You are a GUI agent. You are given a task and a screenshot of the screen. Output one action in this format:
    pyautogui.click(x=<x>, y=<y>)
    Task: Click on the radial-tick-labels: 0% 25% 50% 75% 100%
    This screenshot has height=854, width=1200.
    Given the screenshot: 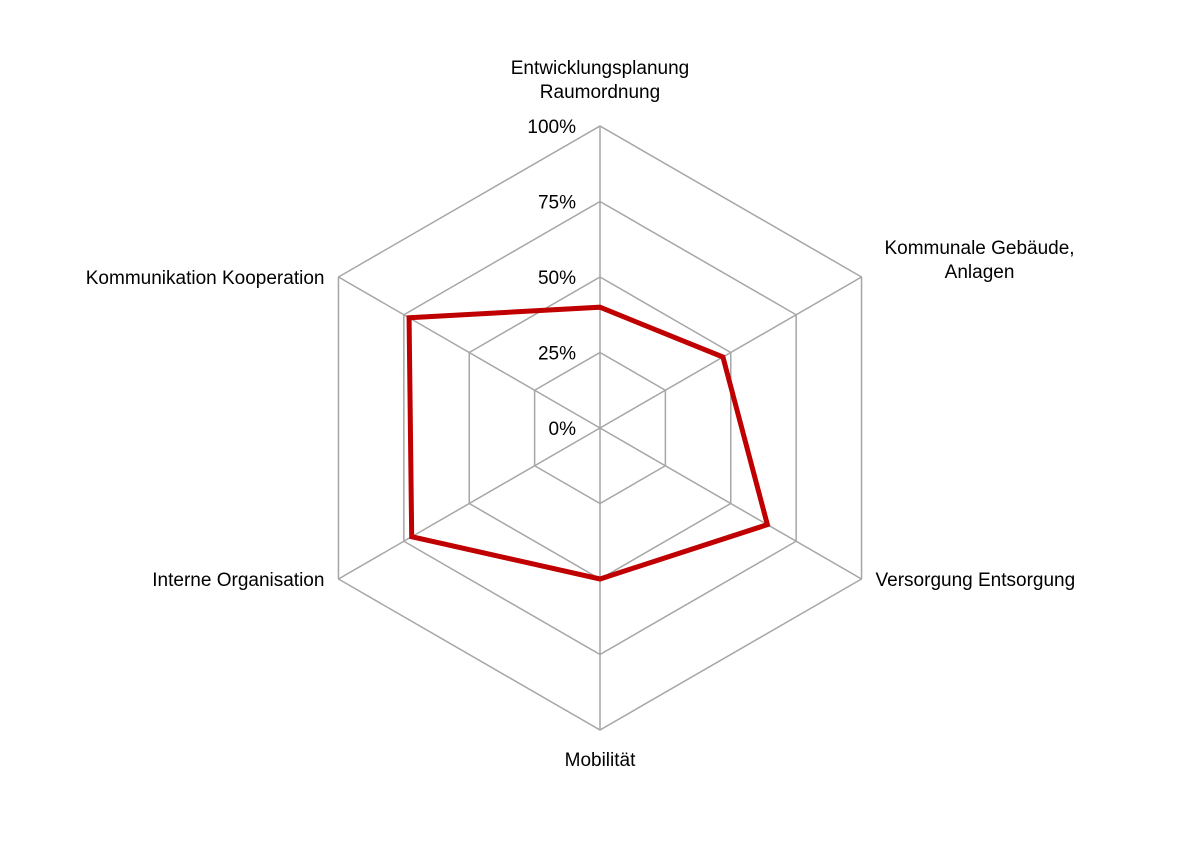 What is the action you would take?
    pyautogui.click(x=551, y=278)
    